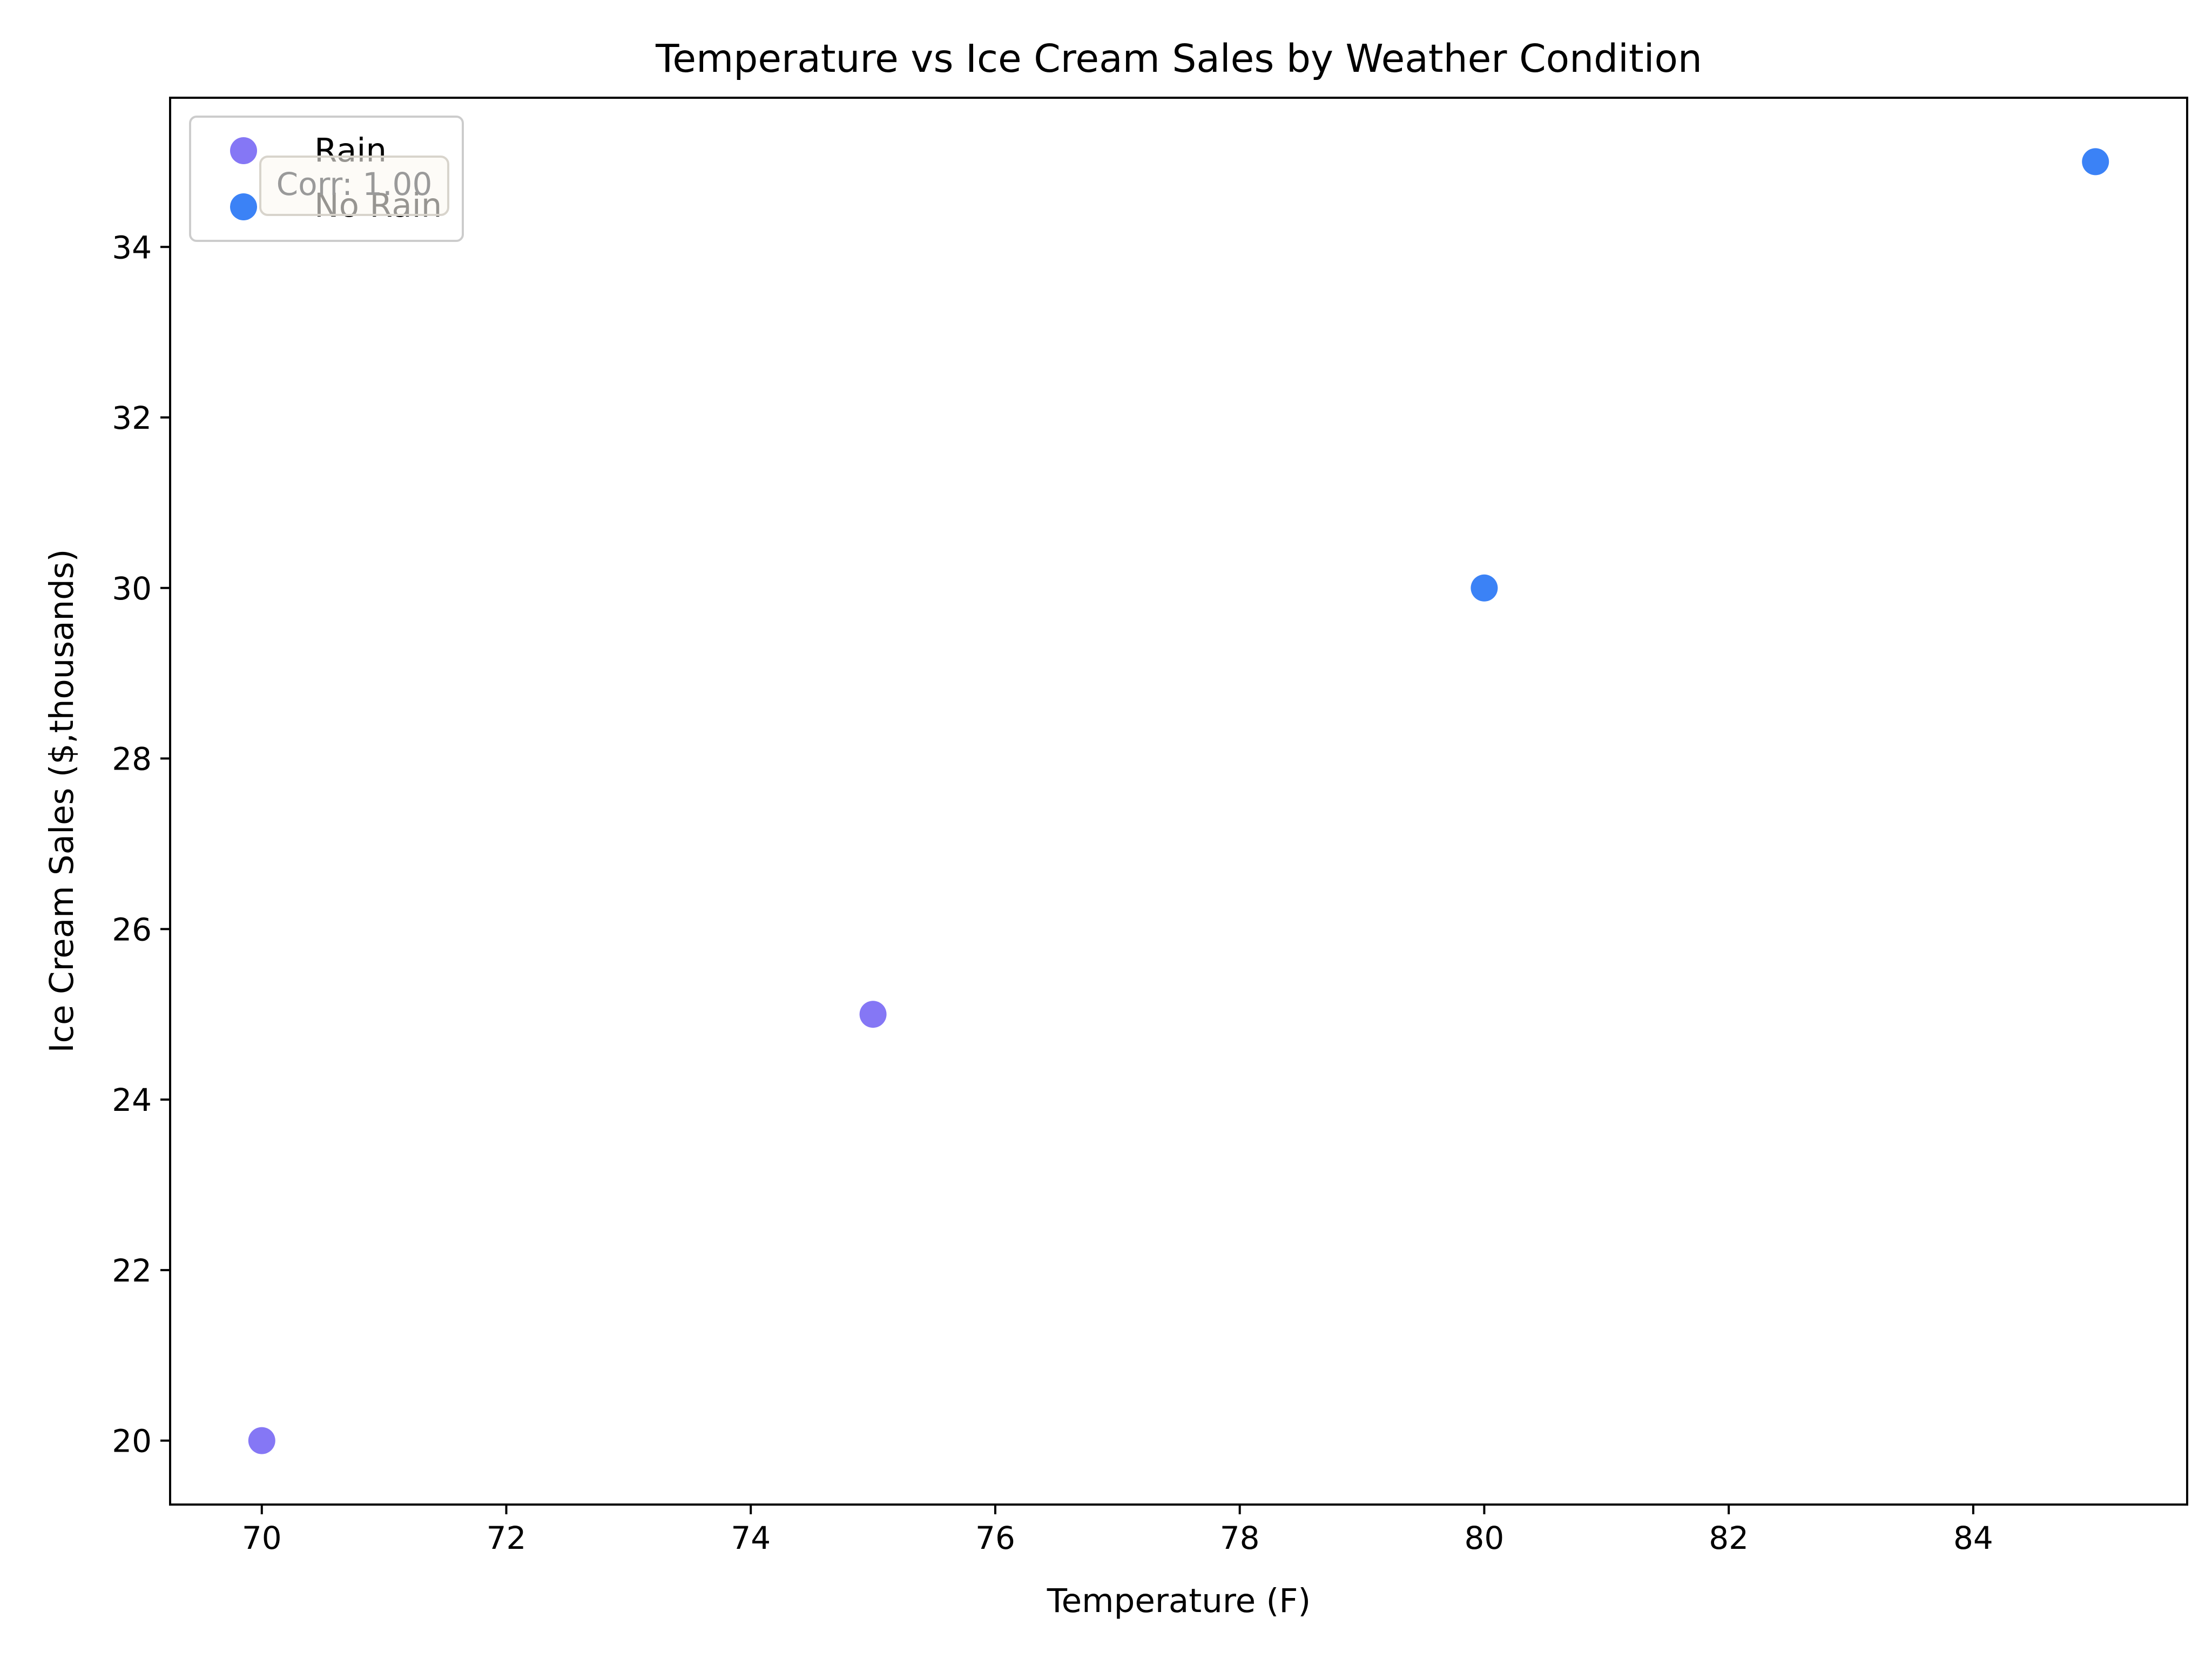 This screenshot has height=1659, width=2212. What do you see at coordinates (995, 1538) in the screenshot?
I see `x-tick-label: 76` at bounding box center [995, 1538].